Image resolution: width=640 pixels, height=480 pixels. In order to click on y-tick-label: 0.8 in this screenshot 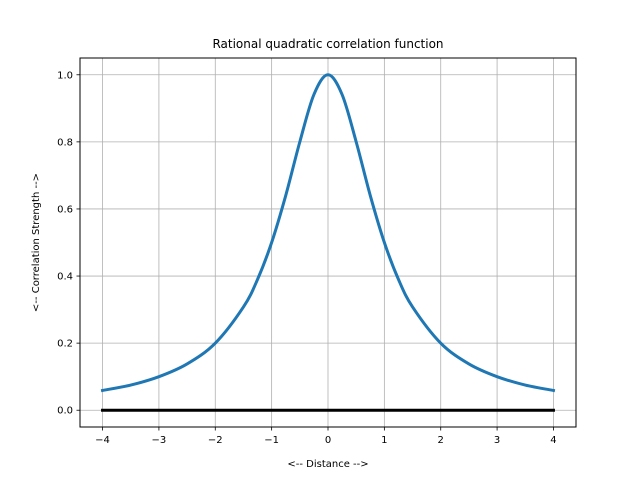, I will do `click(65, 142)`.